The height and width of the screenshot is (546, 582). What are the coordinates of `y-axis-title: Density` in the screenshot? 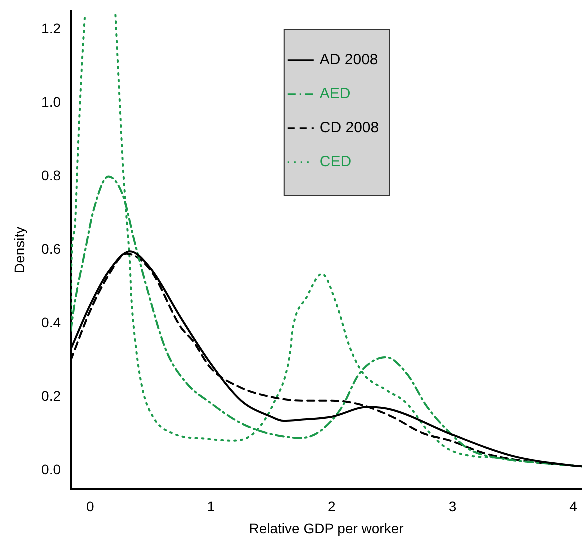 It's located at (19, 250).